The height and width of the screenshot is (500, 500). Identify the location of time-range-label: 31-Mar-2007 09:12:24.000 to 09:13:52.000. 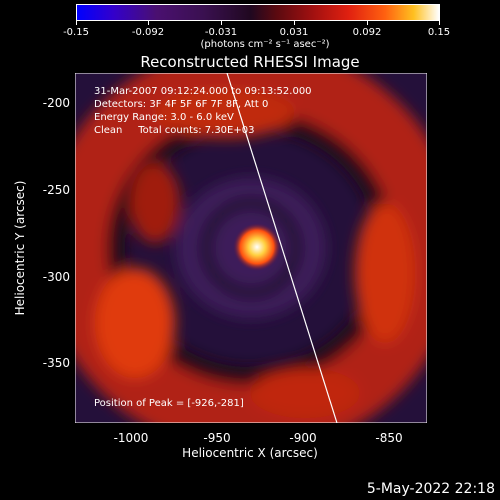
(203, 91).